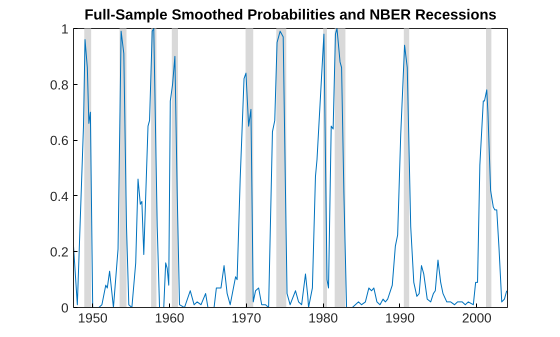  I want to click on x-tick-label: 1950, so click(93, 318).